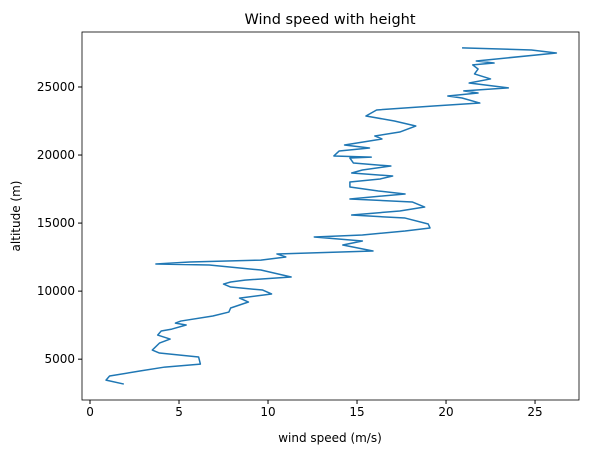 This screenshot has width=589, height=455. Describe the element at coordinates (356, 412) in the screenshot. I see `x-tick-label: 15` at that location.